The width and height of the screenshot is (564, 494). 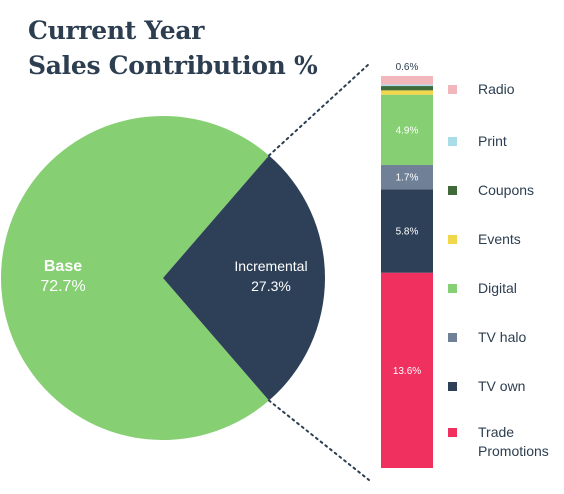 I want to click on legend-label: Events, so click(x=499, y=239).